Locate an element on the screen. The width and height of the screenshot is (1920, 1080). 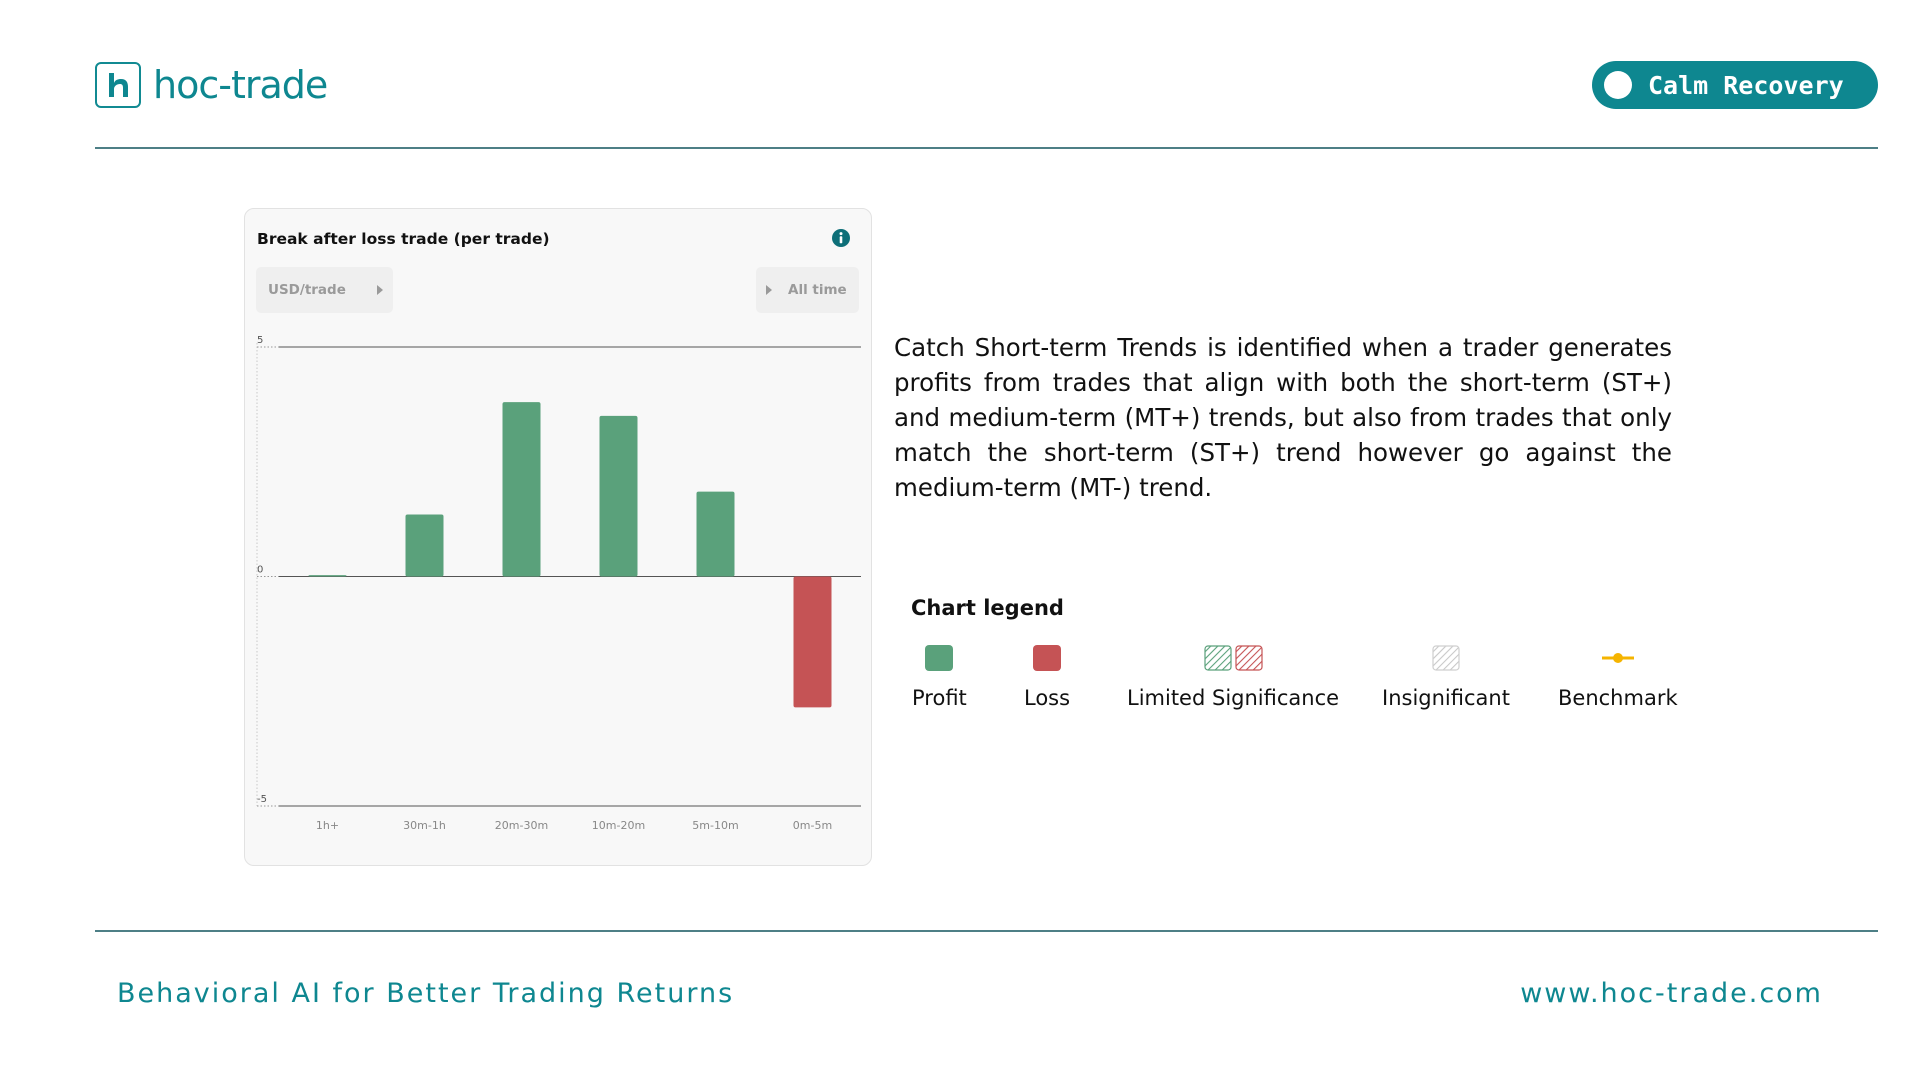
x-tick-label: 30m-1h is located at coordinates (424, 825).